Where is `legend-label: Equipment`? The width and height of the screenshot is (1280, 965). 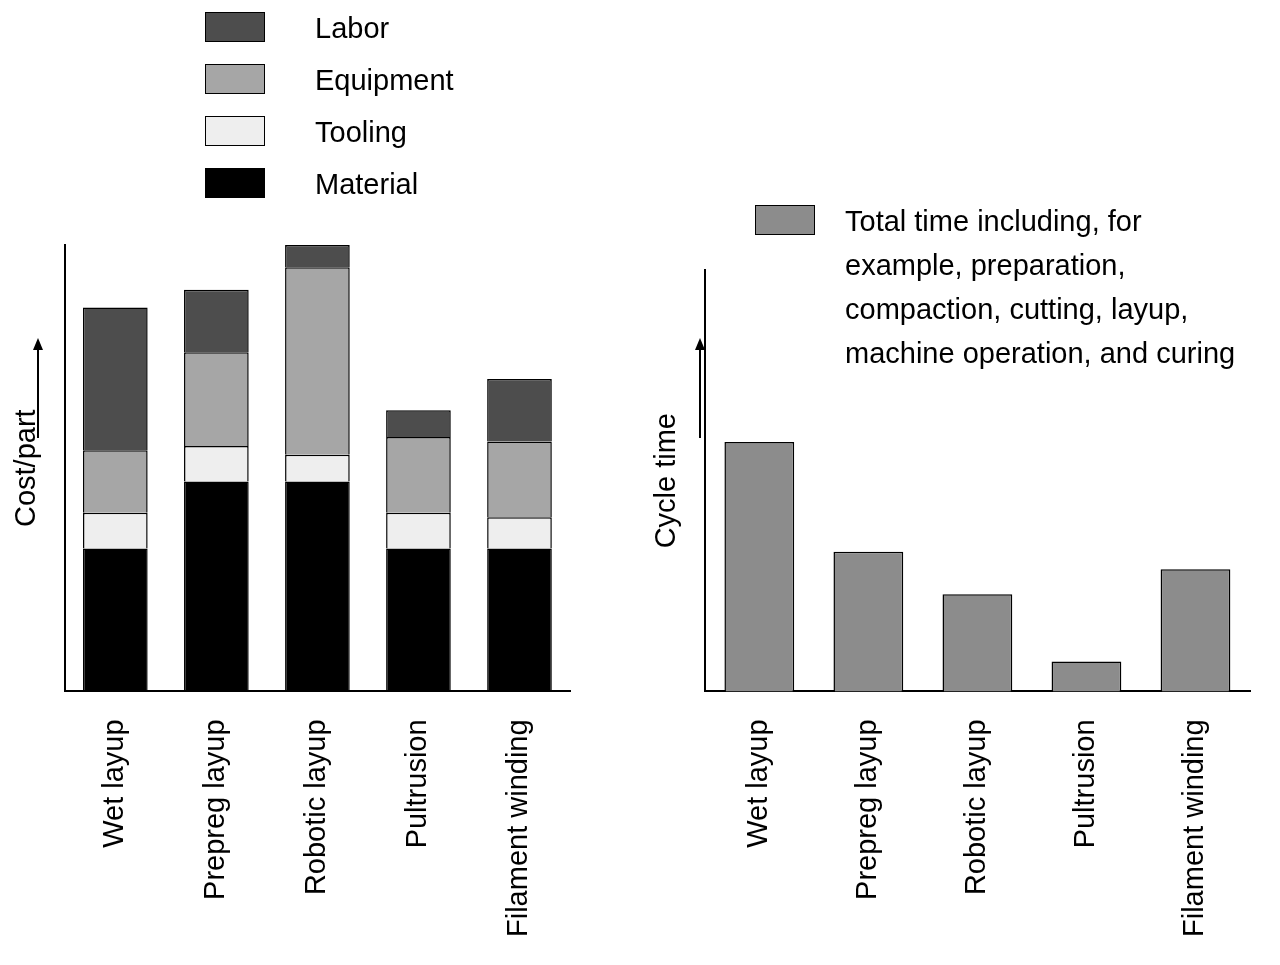
legend-label: Equipment is located at coordinates (384, 80).